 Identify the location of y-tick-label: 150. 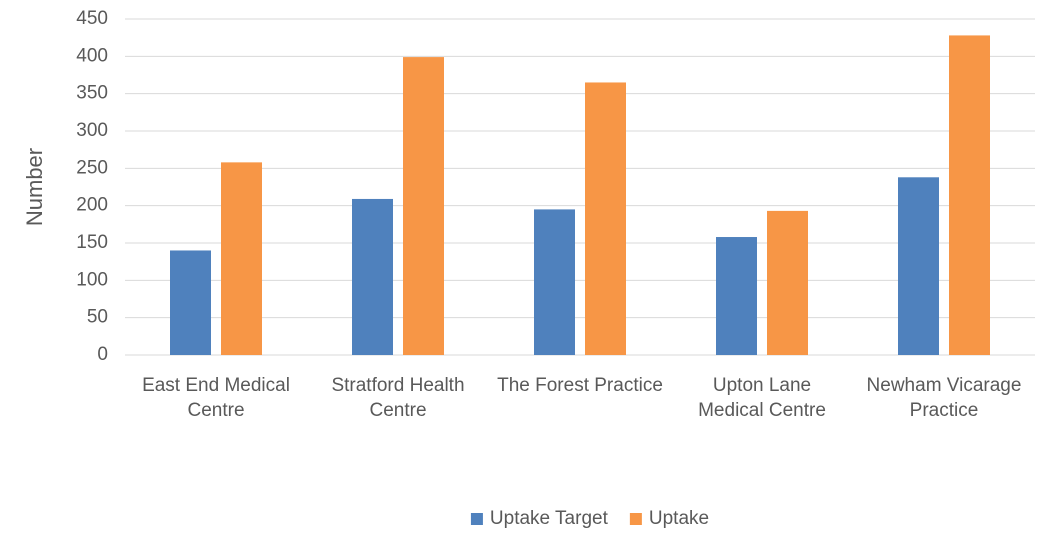
(92, 242).